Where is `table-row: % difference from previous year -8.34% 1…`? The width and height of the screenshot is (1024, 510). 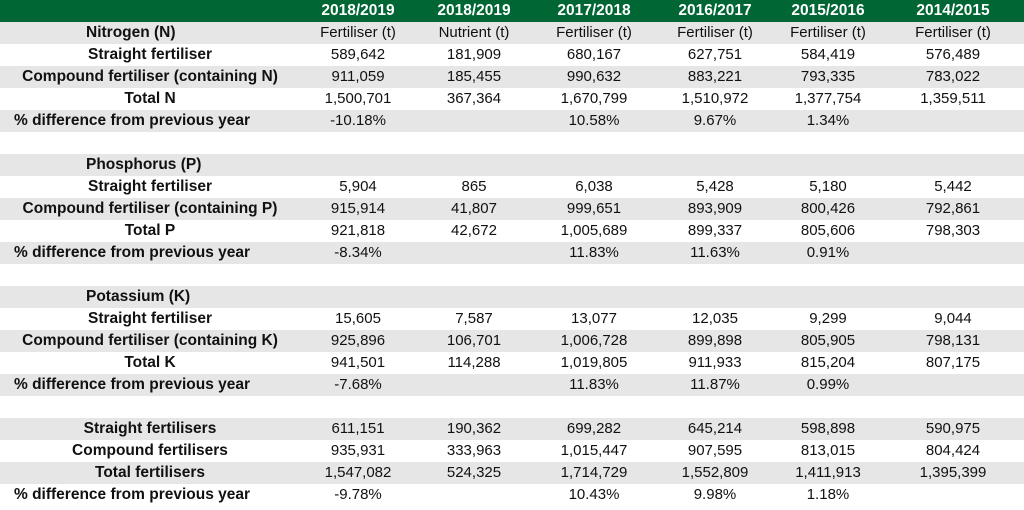 table-row: % difference from previous year -8.34% 1… is located at coordinates (512, 253).